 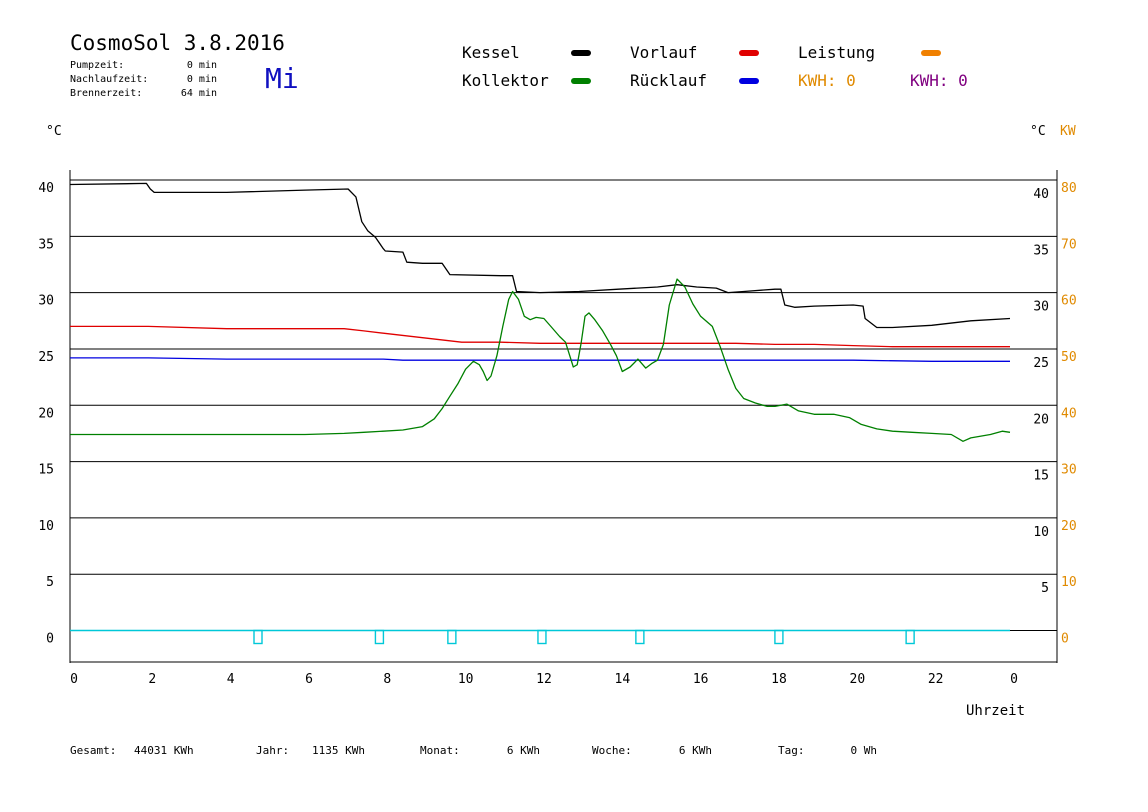 I want to click on left-axis-unit: °C, so click(x=54, y=131).